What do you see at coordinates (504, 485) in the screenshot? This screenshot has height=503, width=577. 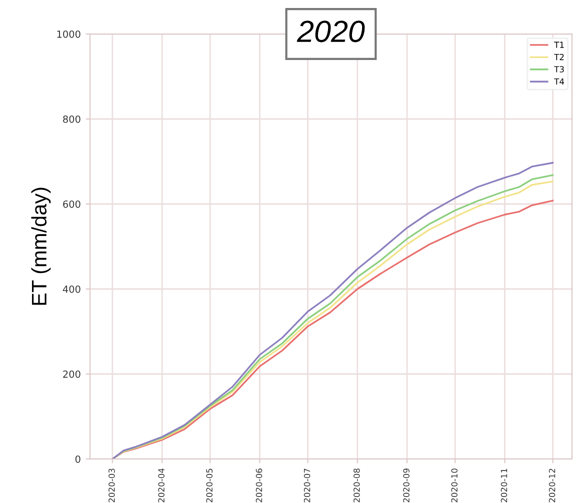 I see `x-tick-label: 2020-11` at bounding box center [504, 485].